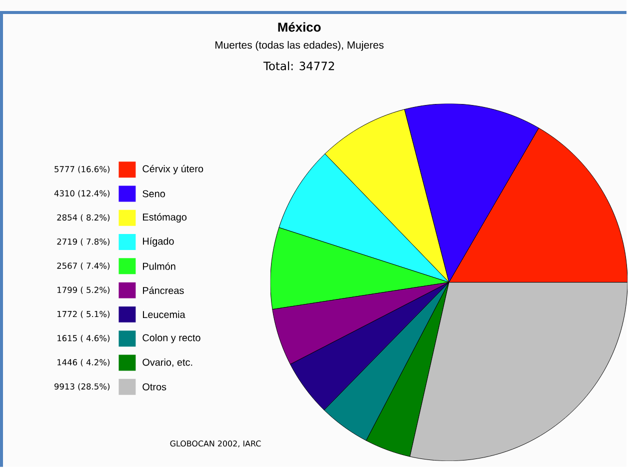  Describe the element at coordinates (163, 290) in the screenshot. I see `legend-label: Páncreas` at that location.